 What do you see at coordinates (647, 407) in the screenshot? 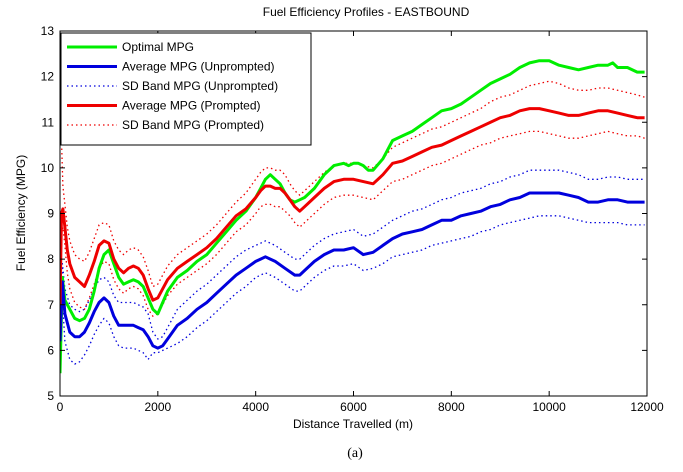
I see `x-tick-label: 12000` at bounding box center [647, 407].